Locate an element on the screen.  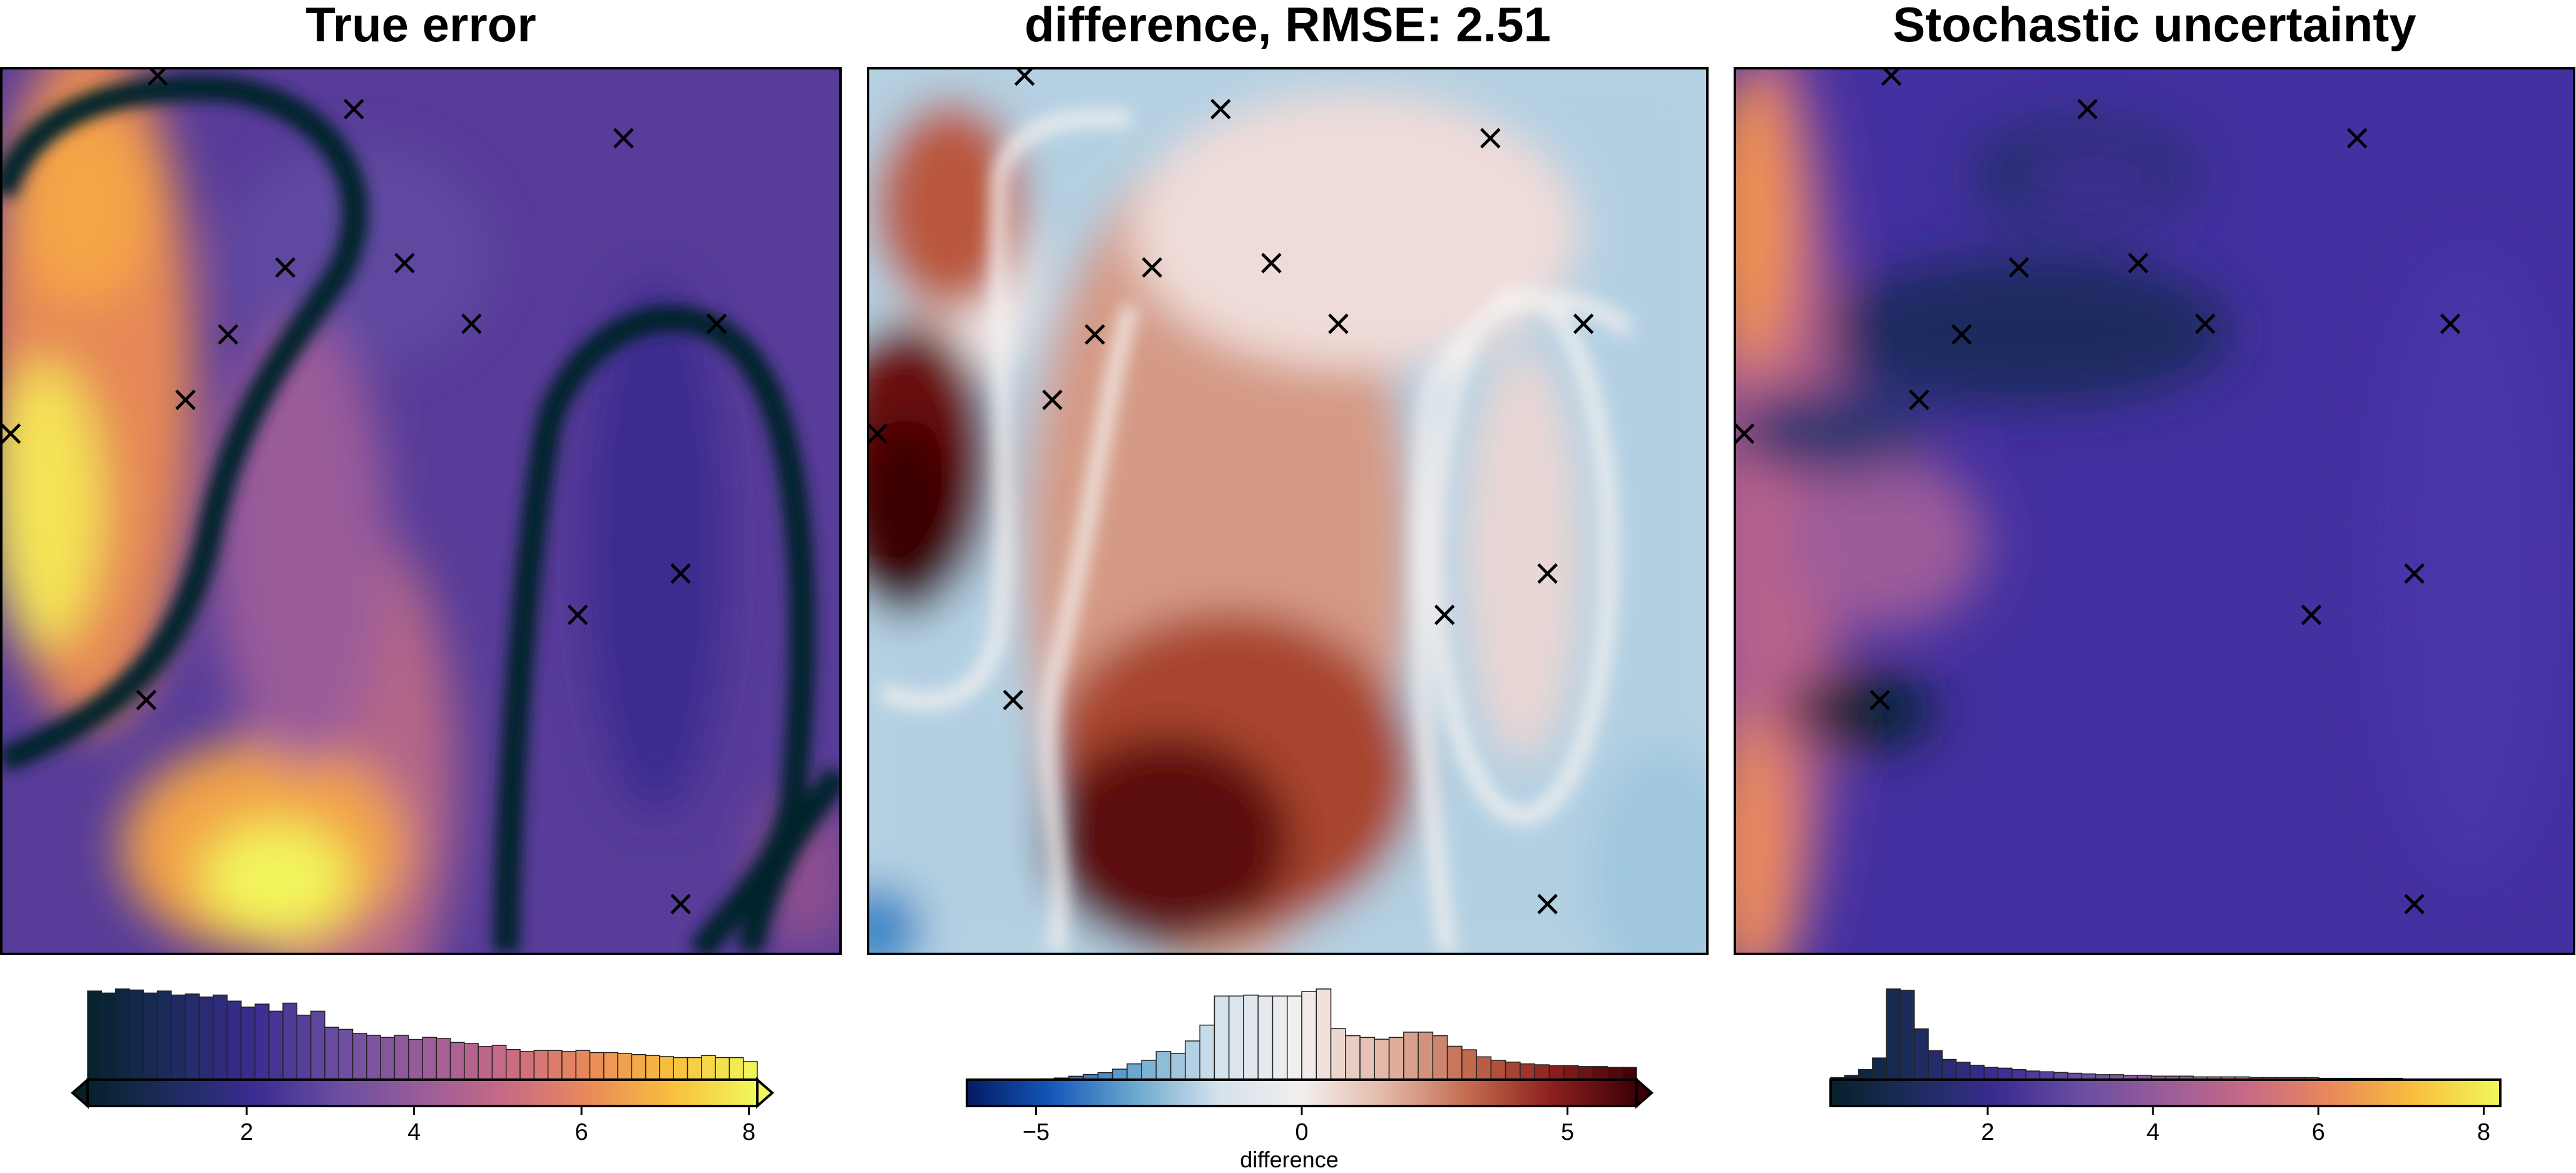
colorbar-tick-label: 4 is located at coordinates (2153, 1132).